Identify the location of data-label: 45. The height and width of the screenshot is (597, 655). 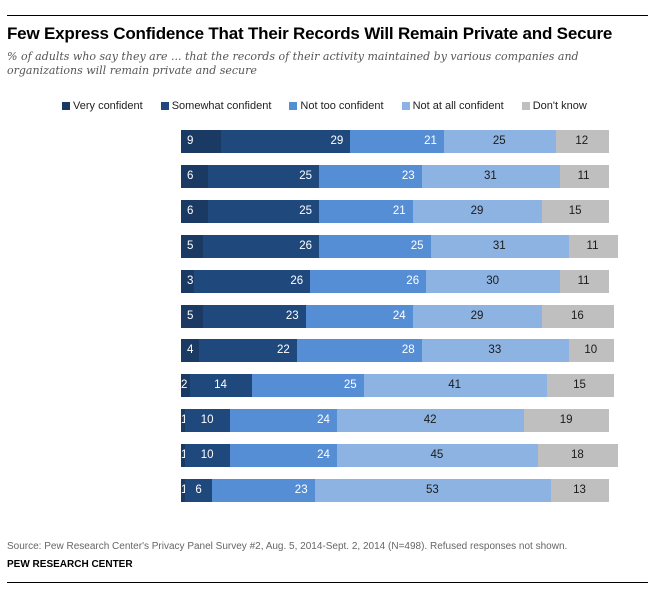
(437, 455).